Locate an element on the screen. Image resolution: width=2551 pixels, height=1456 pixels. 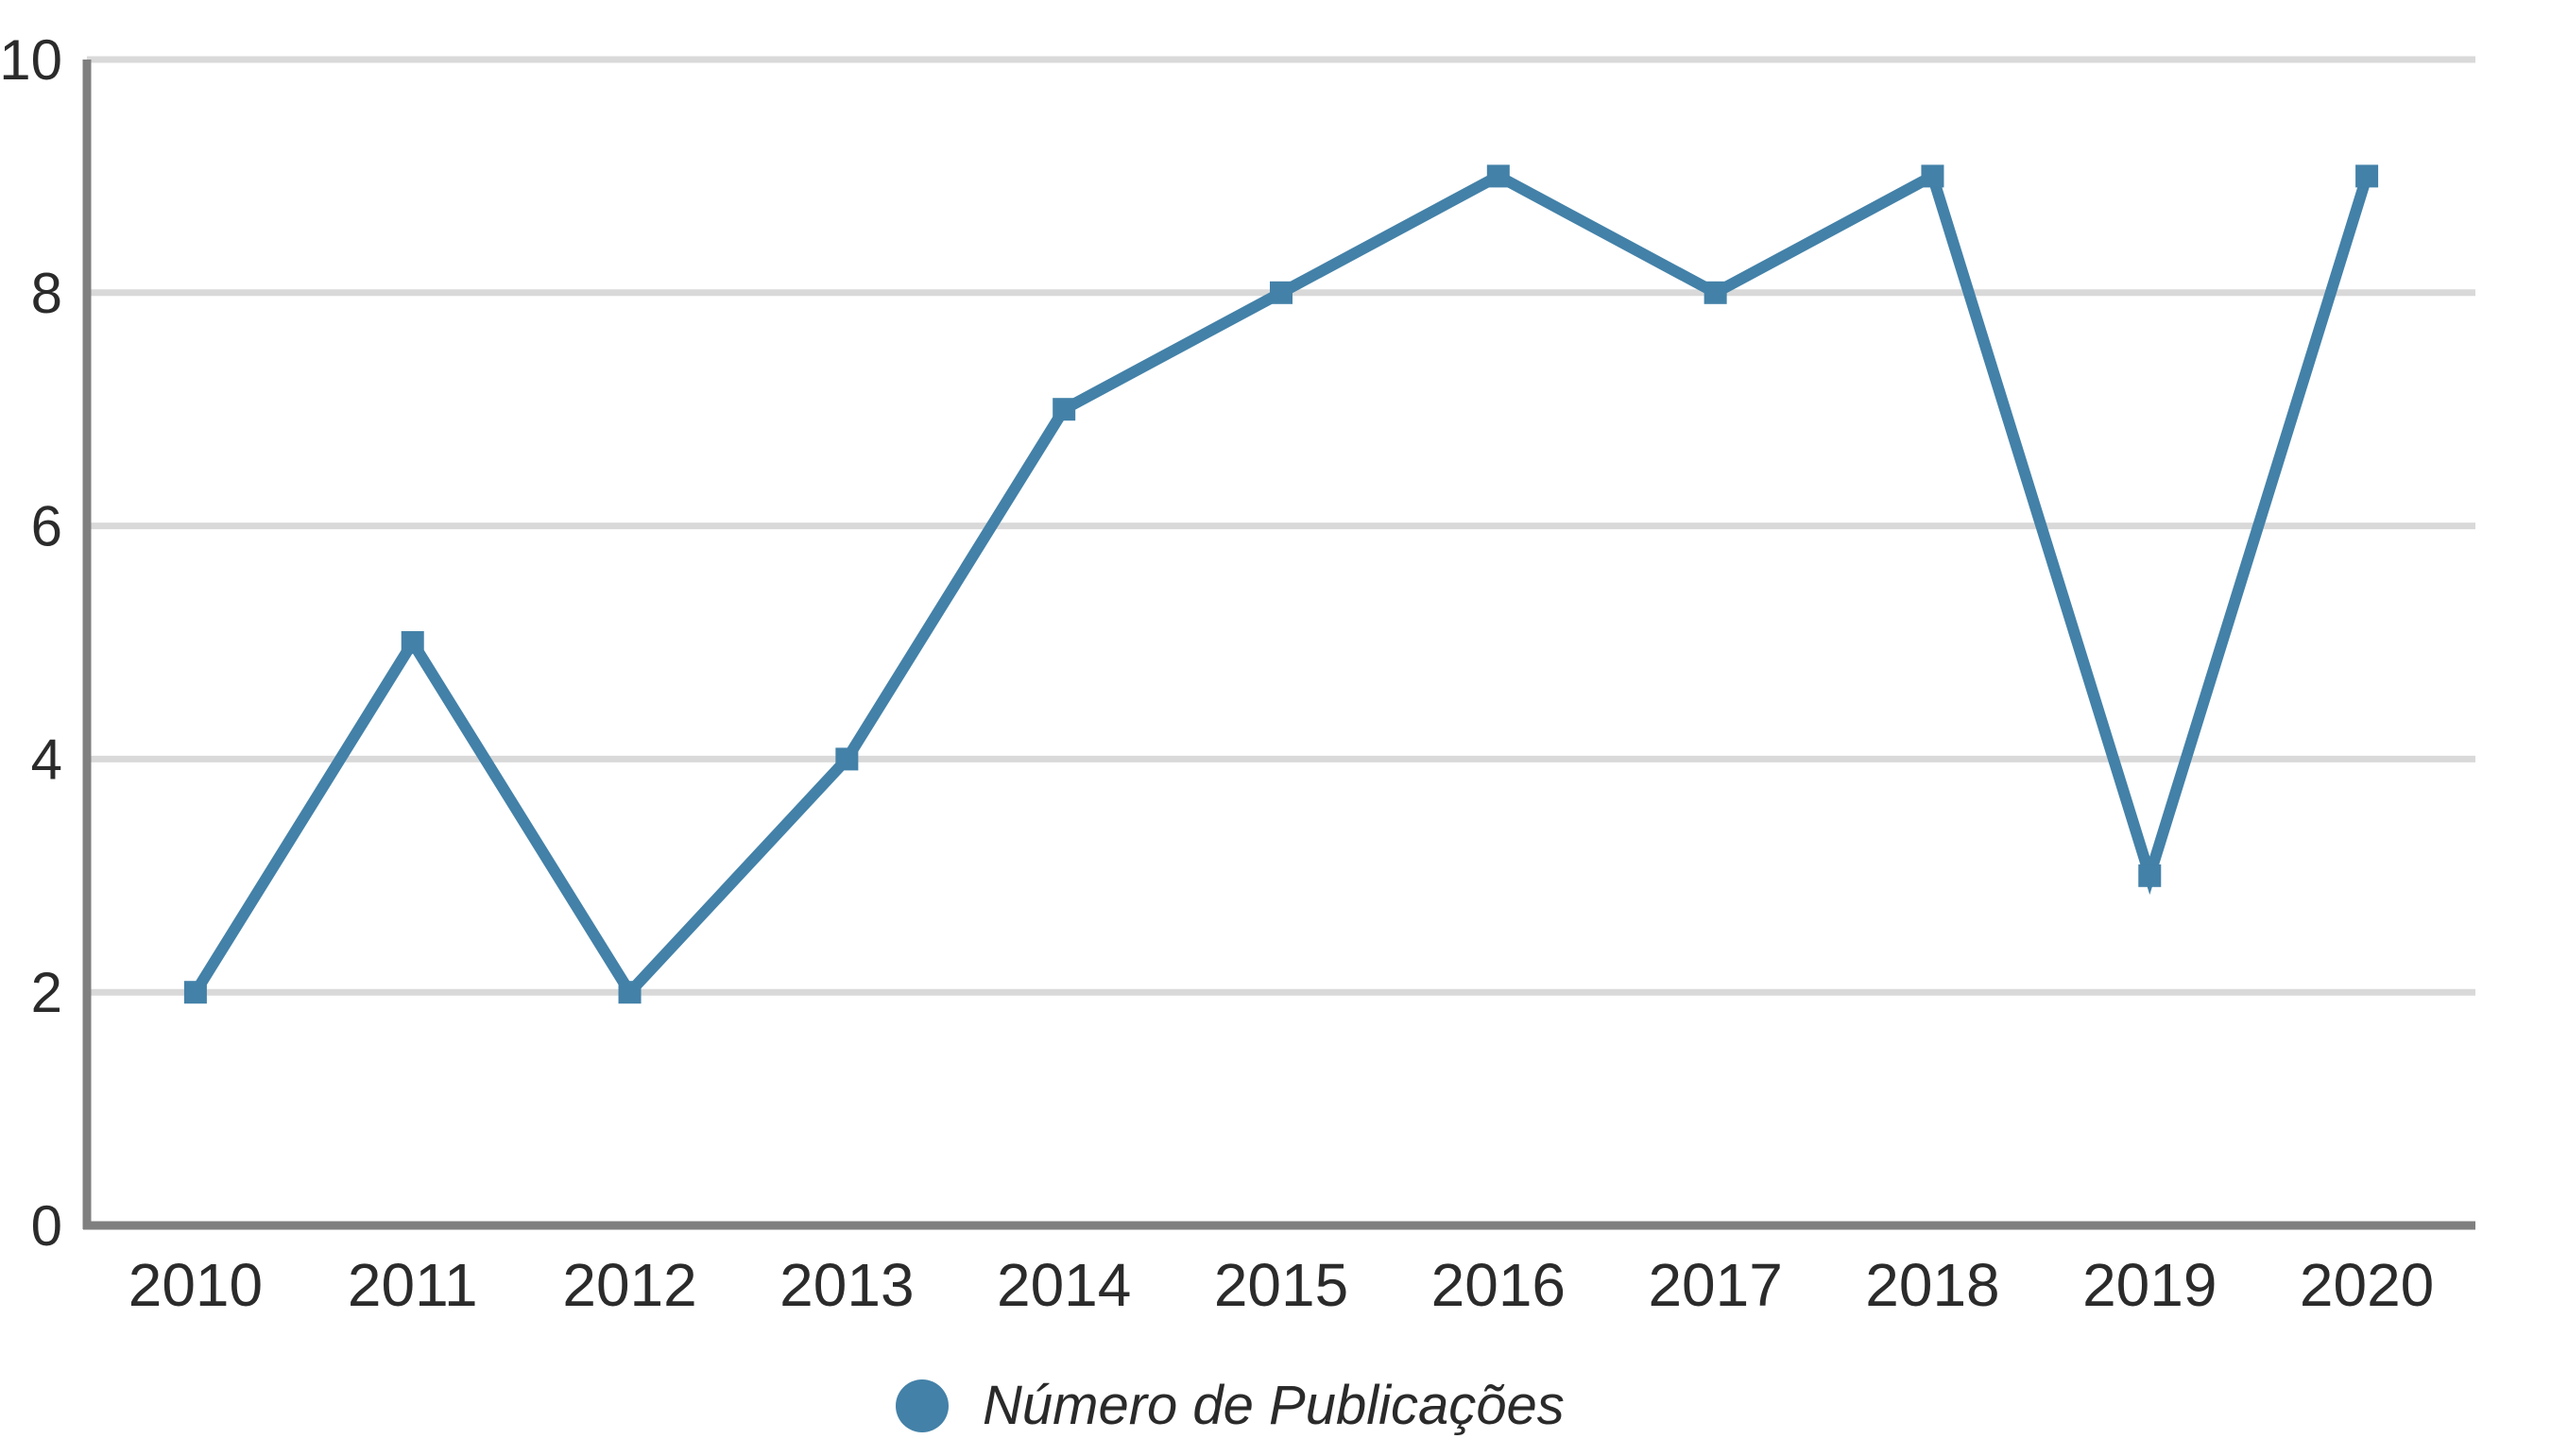
y-tick-label: 4 is located at coordinates (46, 759).